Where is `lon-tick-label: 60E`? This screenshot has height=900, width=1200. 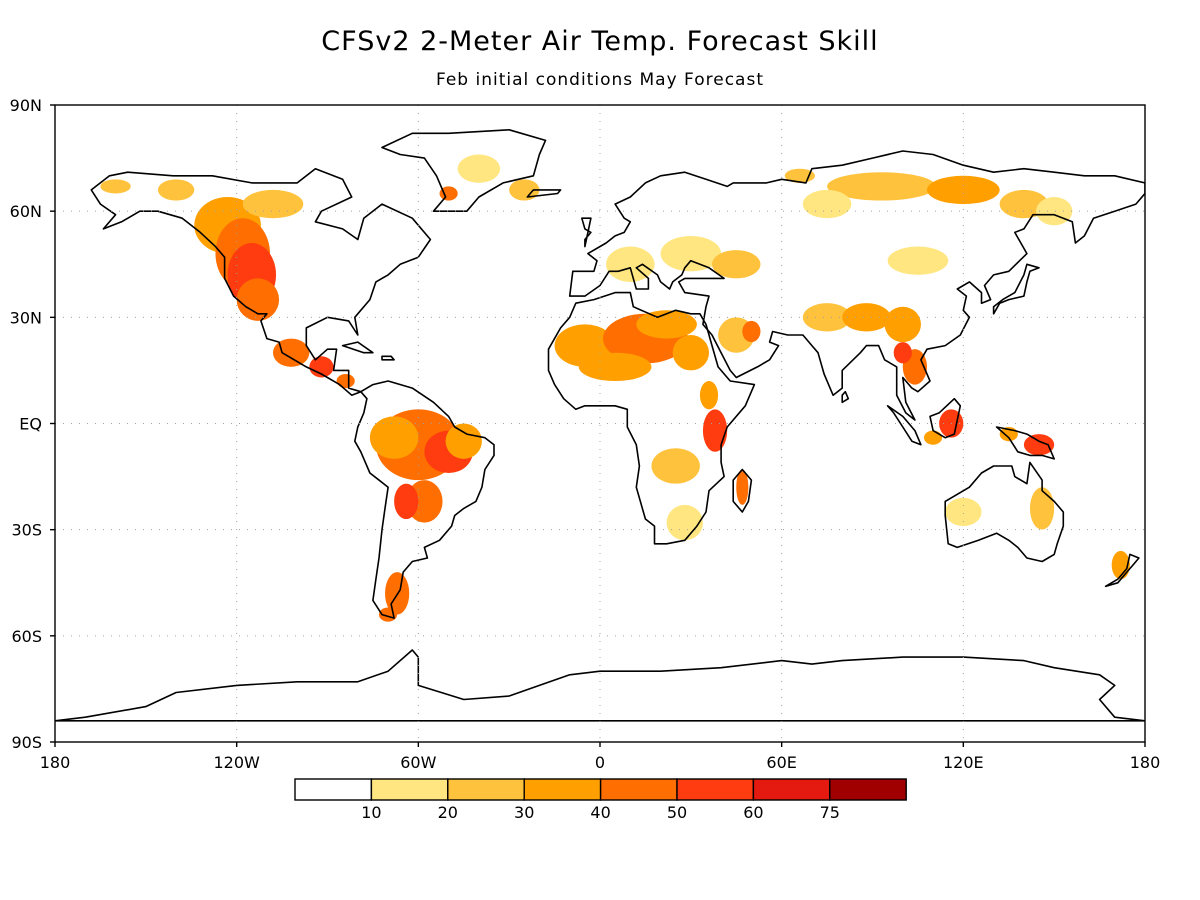
lon-tick-label: 60E is located at coordinates (781, 762).